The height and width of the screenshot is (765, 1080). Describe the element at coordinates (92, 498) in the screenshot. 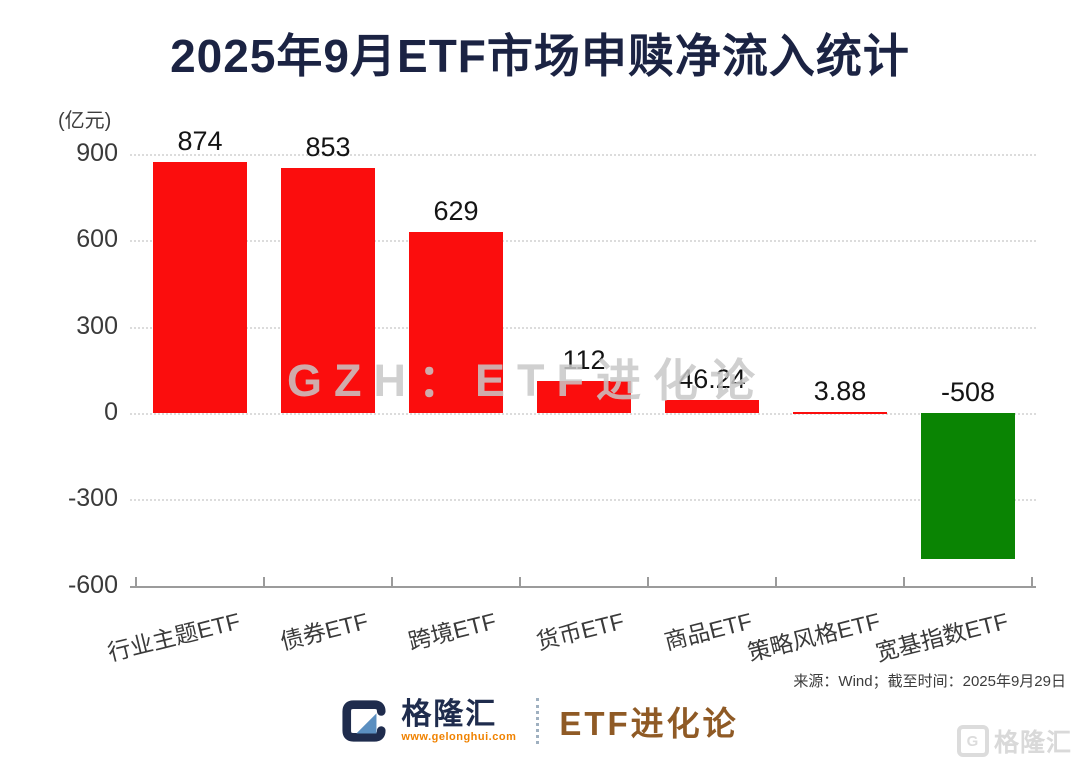

I see `y-tick-label--300: -300` at that location.